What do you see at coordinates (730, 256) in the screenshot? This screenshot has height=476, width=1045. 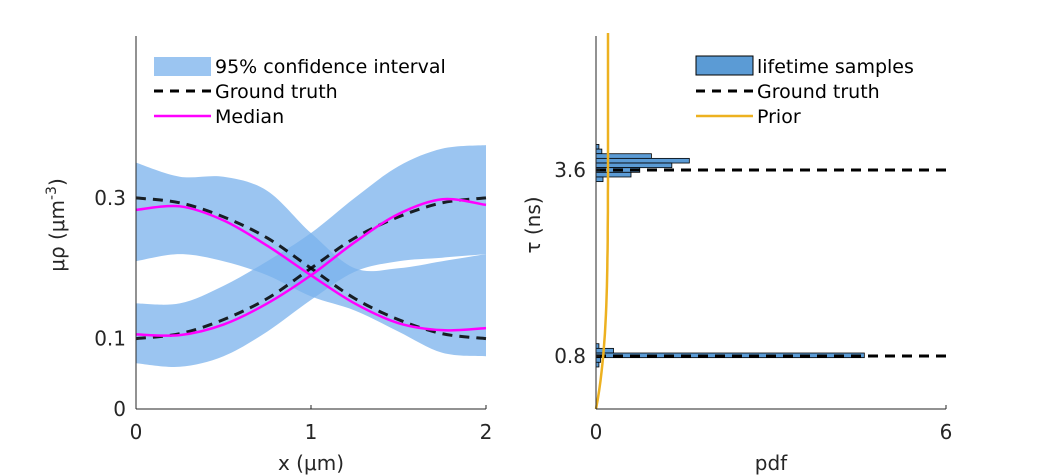 I see `right-bars` at bounding box center [730, 256].